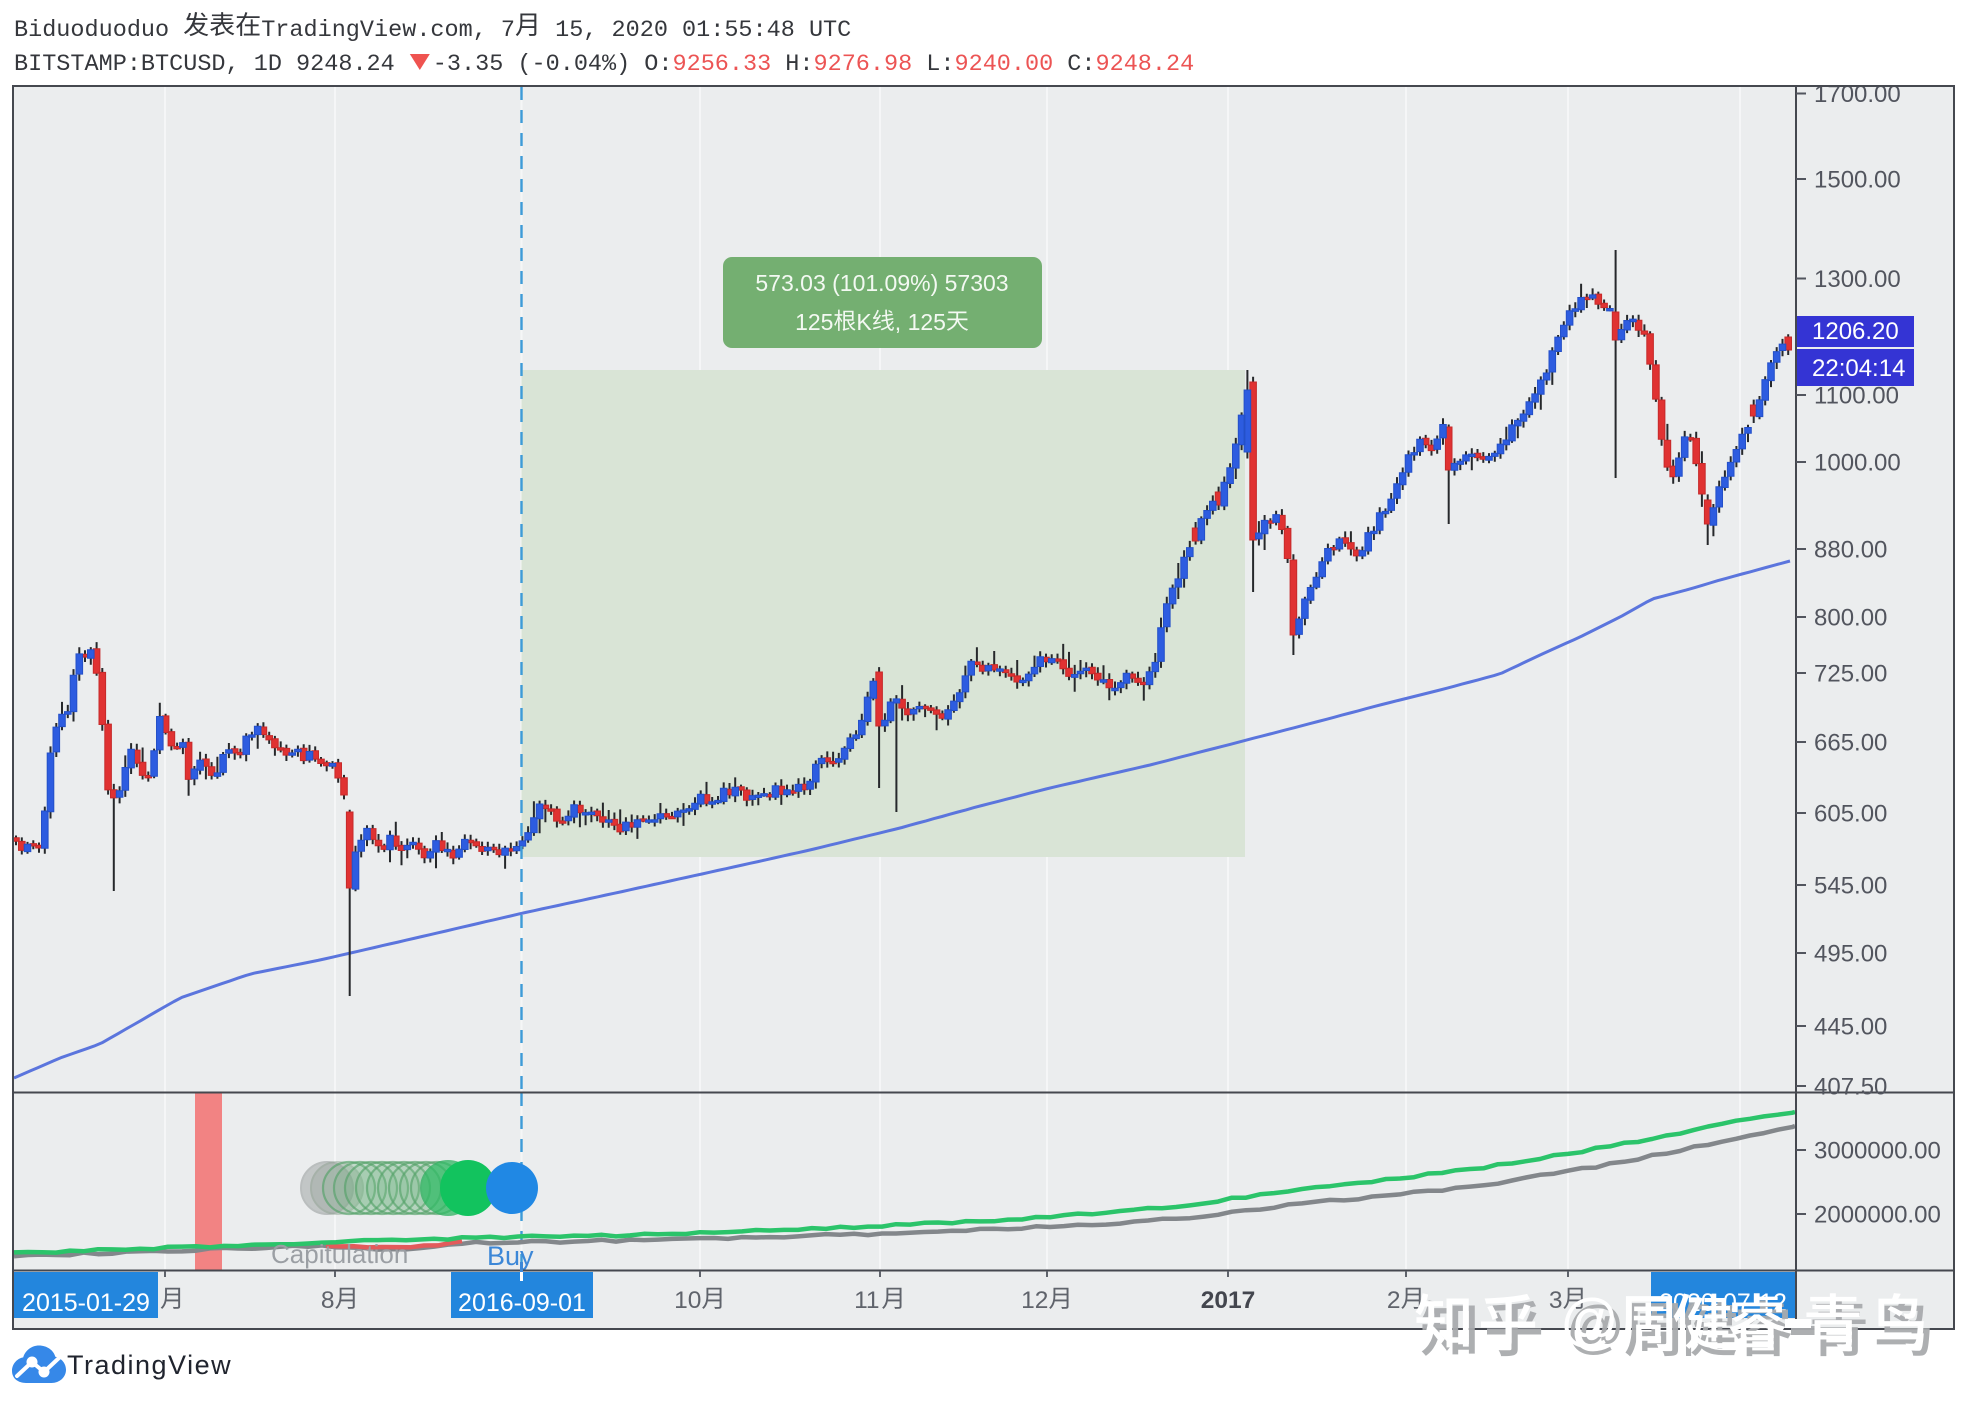  What do you see at coordinates (149, 1365) in the screenshot?
I see `svg-text: TradingView` at bounding box center [149, 1365].